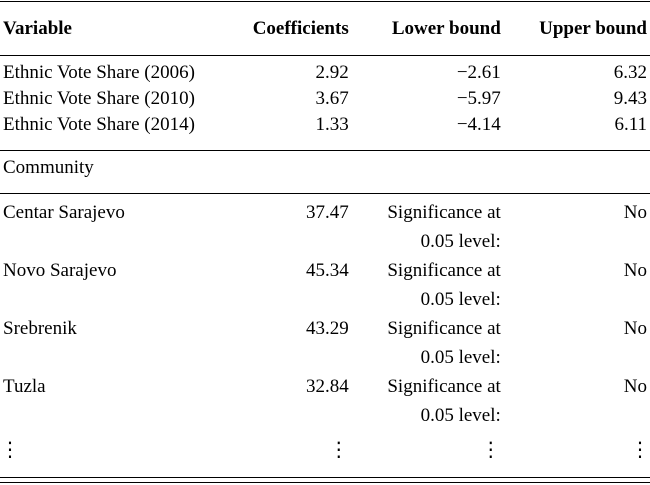 Image resolution: width=650 pixels, height=485 pixels. What do you see at coordinates (99, 124) in the screenshot?
I see `row-label: Ethnic Vote Share (2014)` at bounding box center [99, 124].